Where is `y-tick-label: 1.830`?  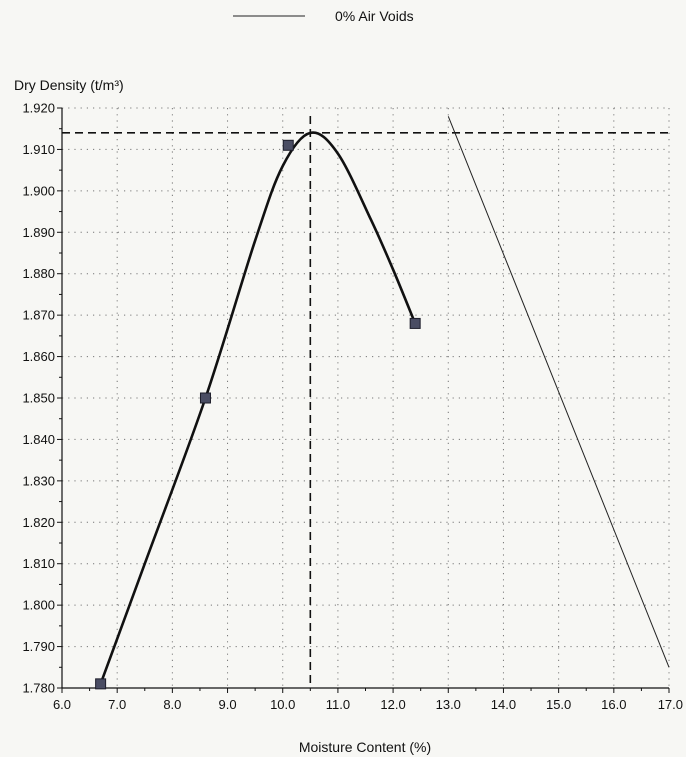
y-tick-label: 1.830 is located at coordinates (38, 480).